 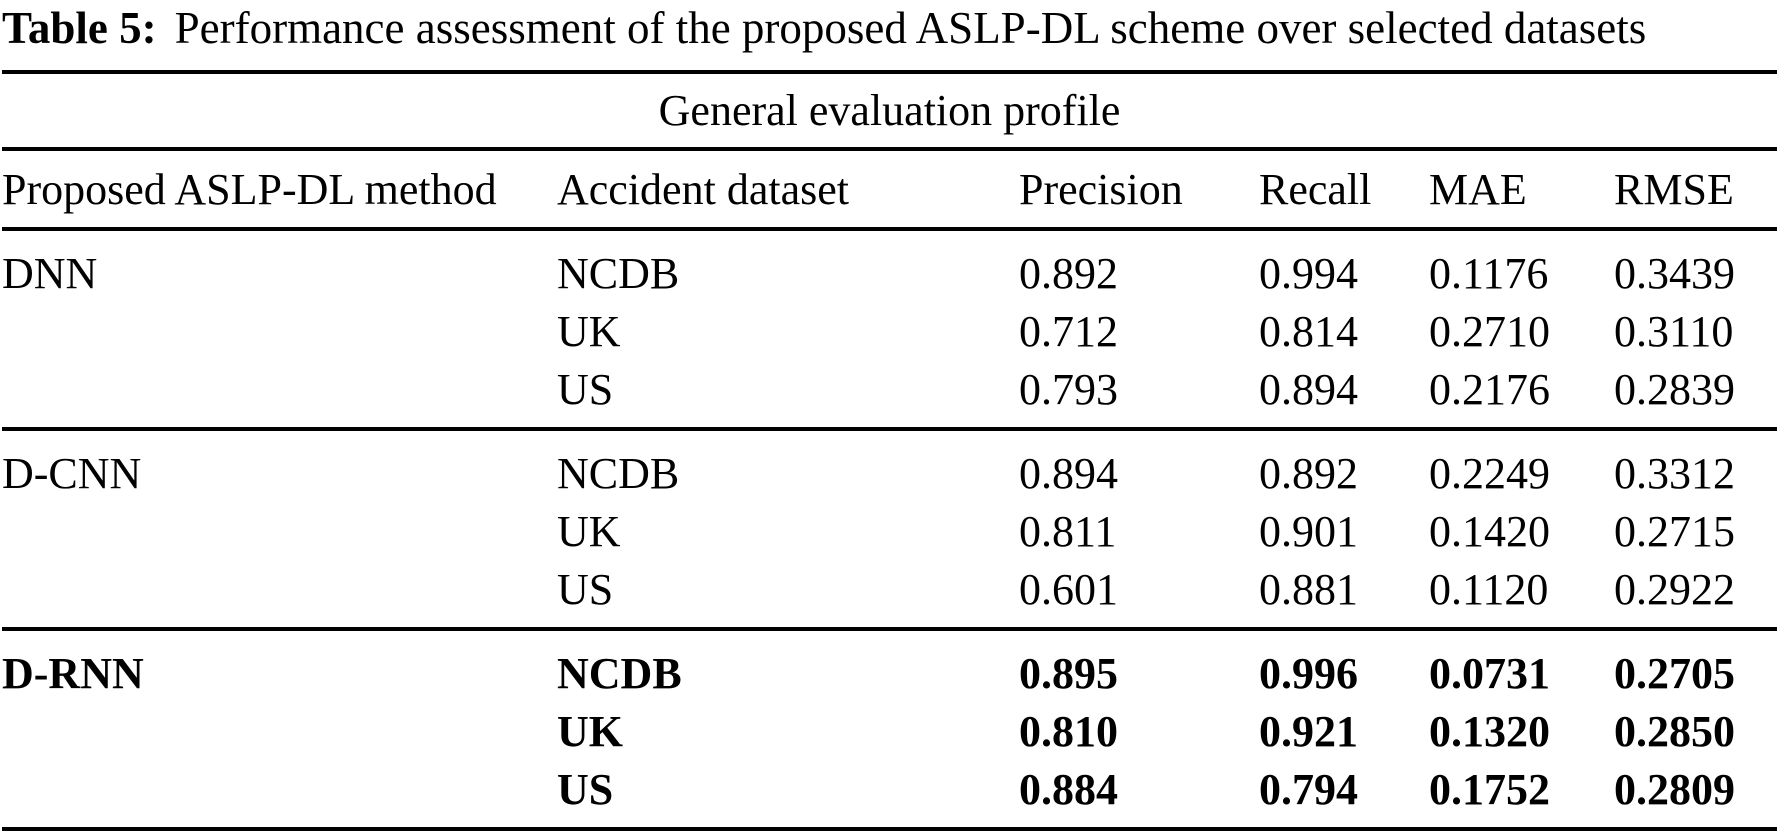 What do you see at coordinates (1068, 531) in the screenshot?
I see `cell-precision: 0.811` at bounding box center [1068, 531].